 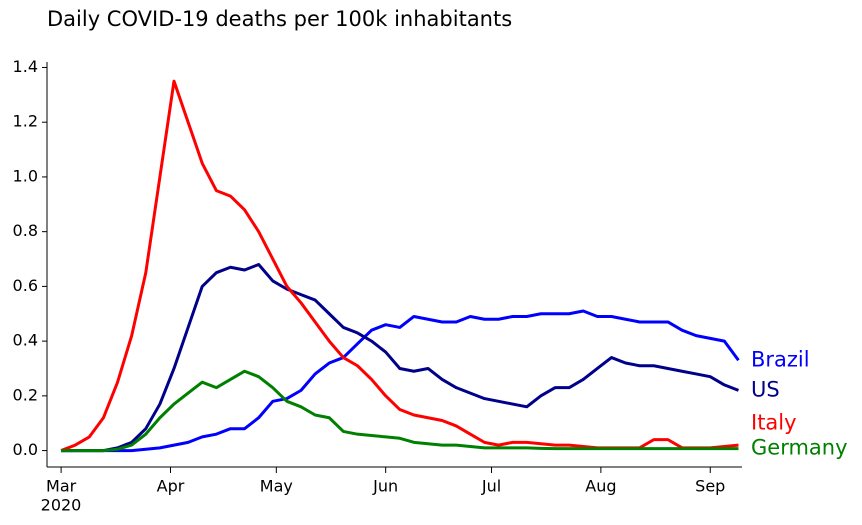 What do you see at coordinates (765, 389) in the screenshot?
I see `series-label: US` at bounding box center [765, 389].